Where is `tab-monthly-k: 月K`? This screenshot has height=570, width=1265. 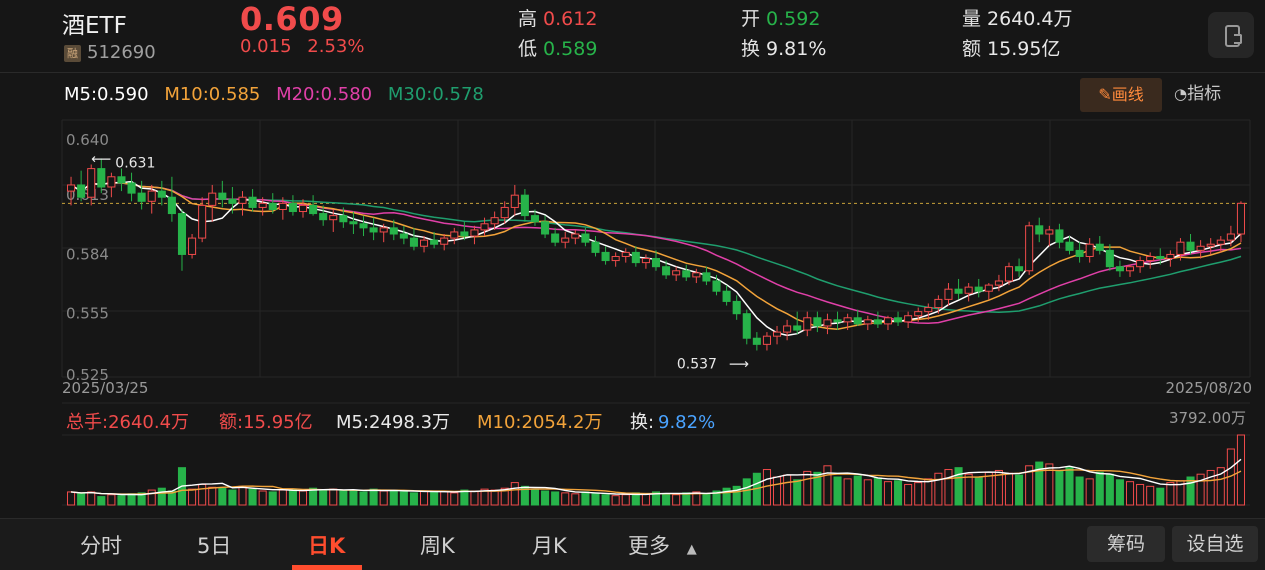
tab-monthly-k: 月K is located at coordinates (549, 546).